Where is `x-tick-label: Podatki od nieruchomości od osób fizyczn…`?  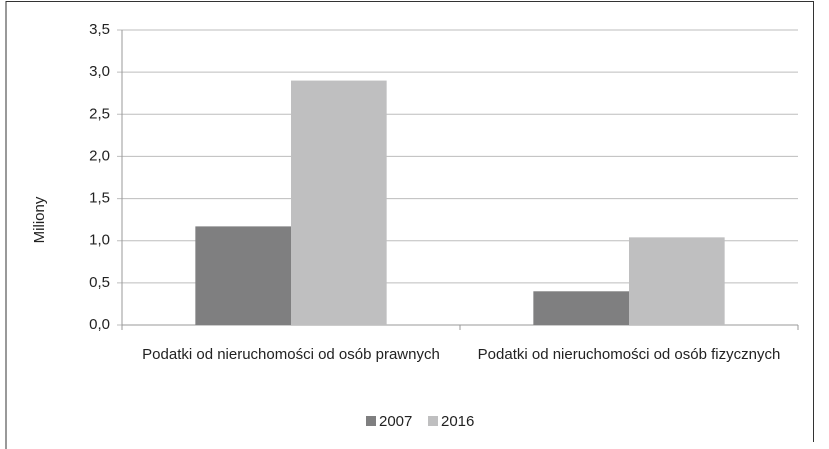
x-tick-label: Podatki od nieruchomości od osób fizyczn… is located at coordinates (629, 354).